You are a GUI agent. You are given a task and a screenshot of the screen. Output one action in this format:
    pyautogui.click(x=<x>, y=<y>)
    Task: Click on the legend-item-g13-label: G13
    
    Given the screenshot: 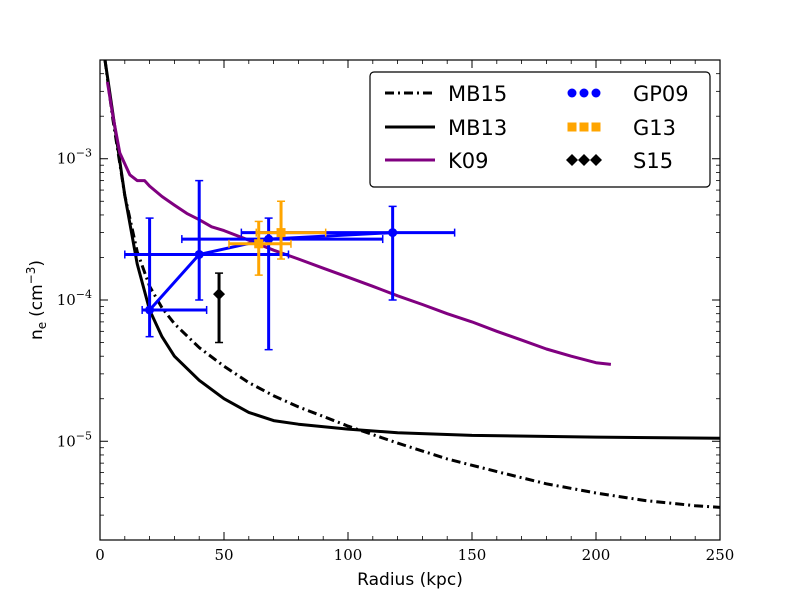 What is the action you would take?
    pyautogui.click(x=654, y=128)
    